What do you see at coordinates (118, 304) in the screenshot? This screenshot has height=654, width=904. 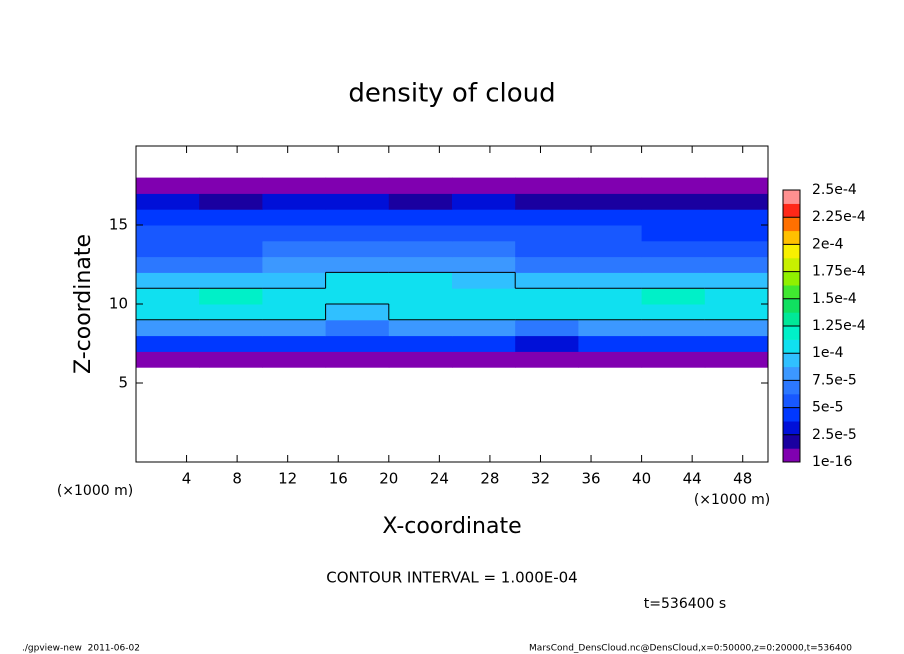 I see `y-tick-label: 10` at bounding box center [118, 304].